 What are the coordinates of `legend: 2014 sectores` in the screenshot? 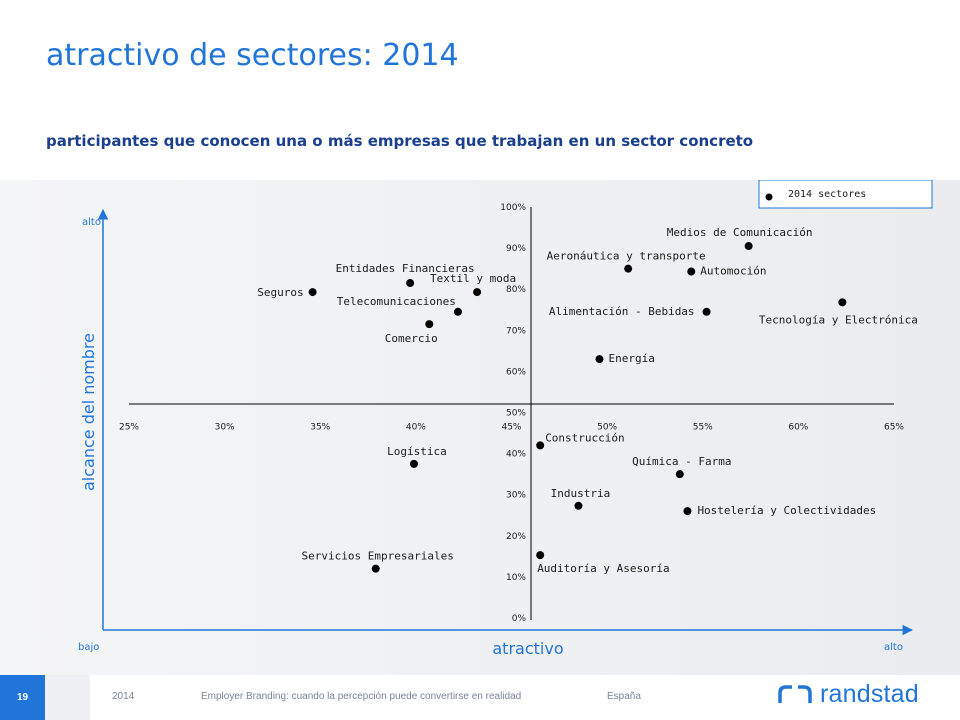 It's located at (845, 194).